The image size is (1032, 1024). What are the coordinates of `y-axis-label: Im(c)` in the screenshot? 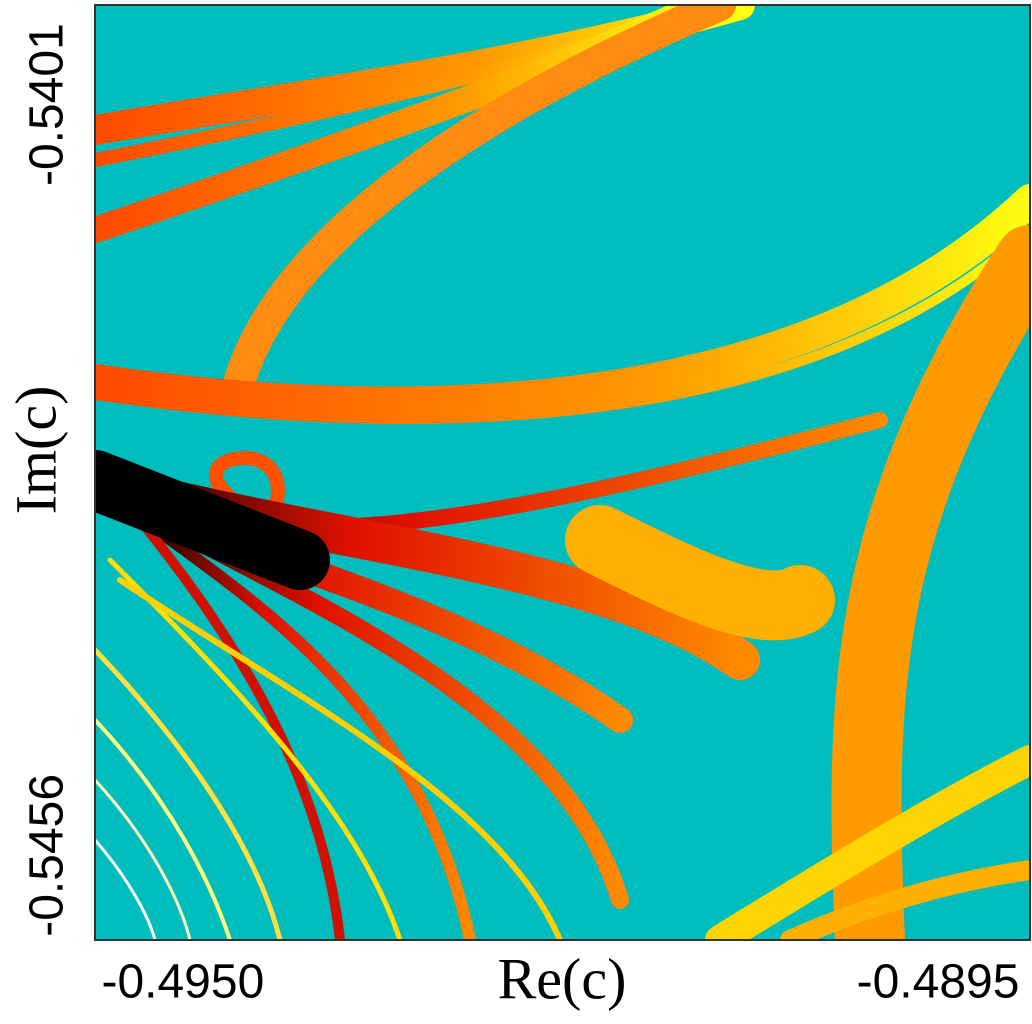 It's located at (35, 450).